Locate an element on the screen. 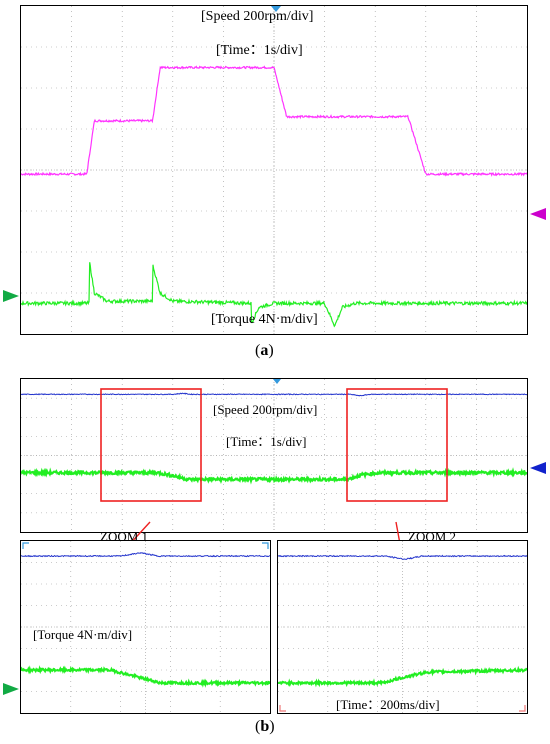  panel-b-speed-label: [Speed 200rpm/div] is located at coordinates (265, 409).